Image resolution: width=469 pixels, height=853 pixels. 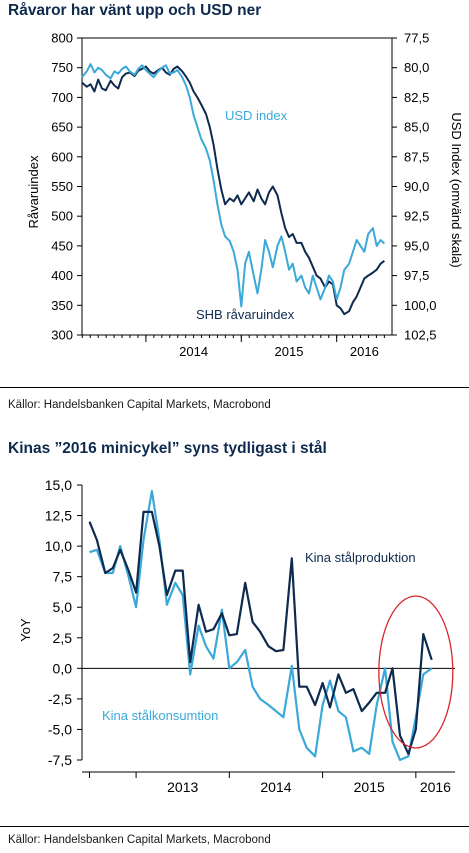 I want to click on chart1-ytick-label-left-10: 800, so click(x=62, y=38).